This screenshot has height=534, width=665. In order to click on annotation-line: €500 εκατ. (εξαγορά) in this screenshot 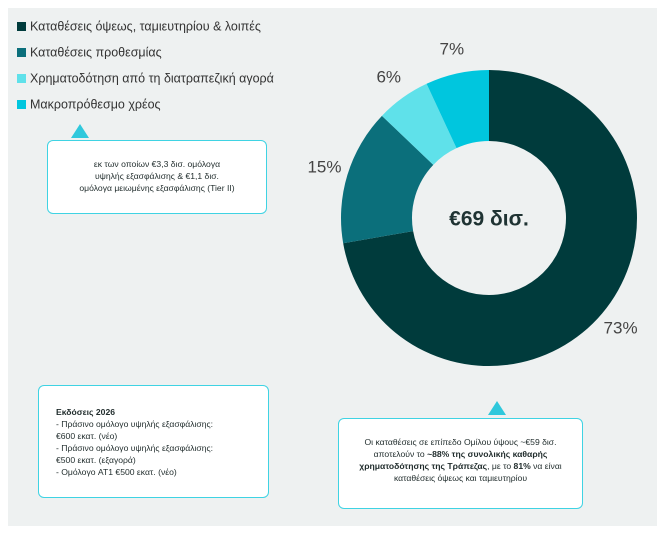, I will do `click(96, 460)`.